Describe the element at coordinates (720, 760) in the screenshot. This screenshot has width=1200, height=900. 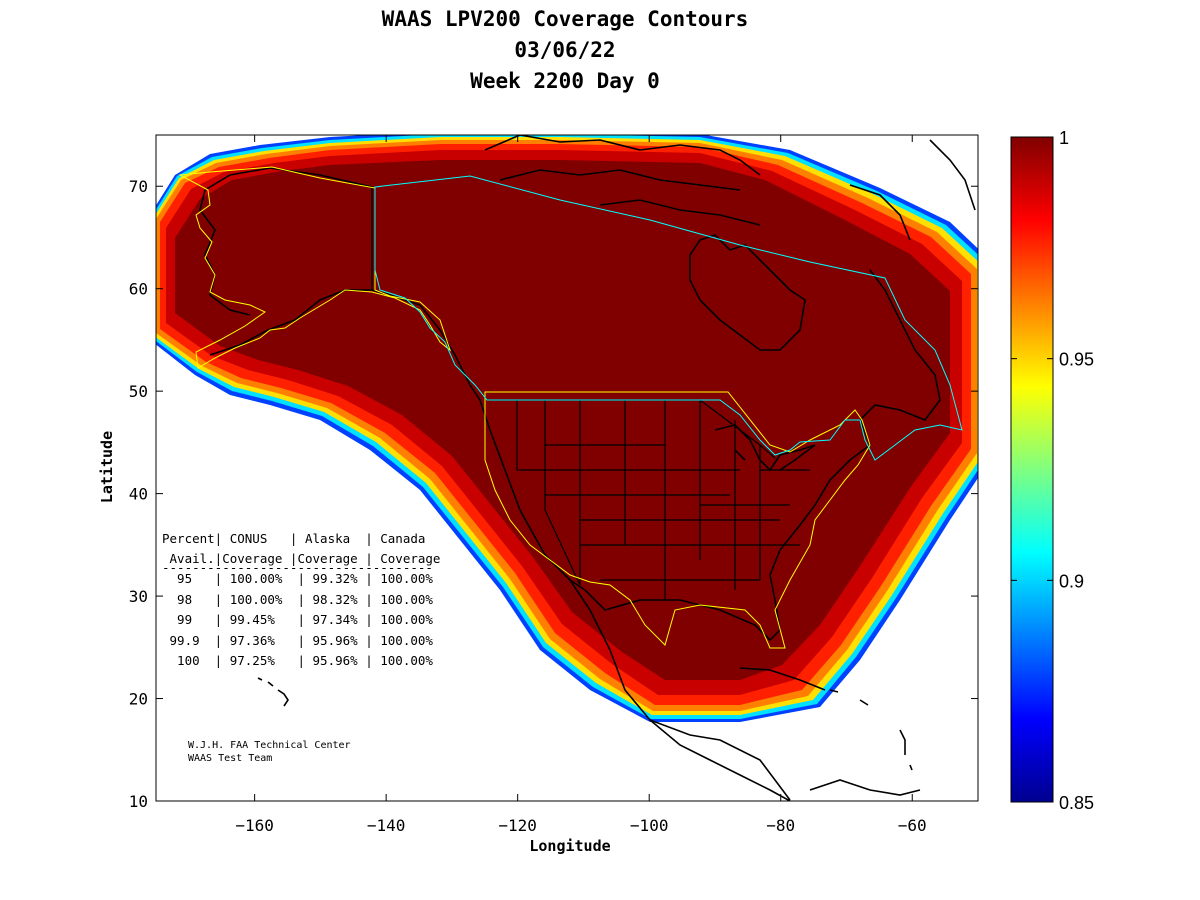
I see `central-america` at that location.